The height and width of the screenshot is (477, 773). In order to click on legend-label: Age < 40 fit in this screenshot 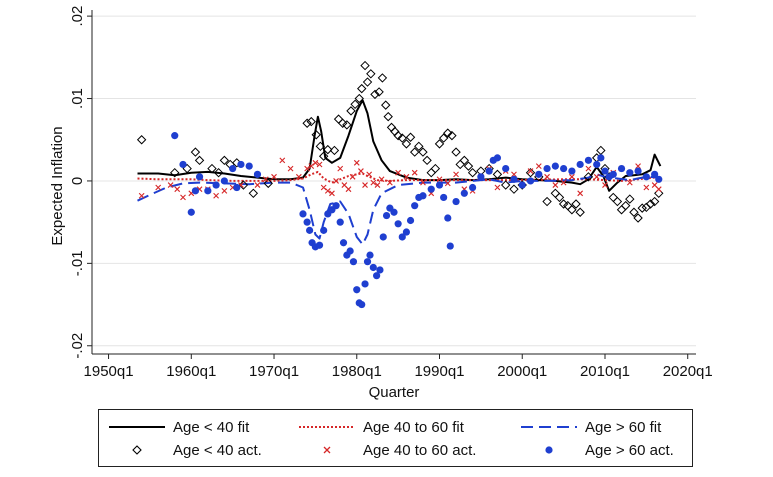, I will do `click(211, 427)`.